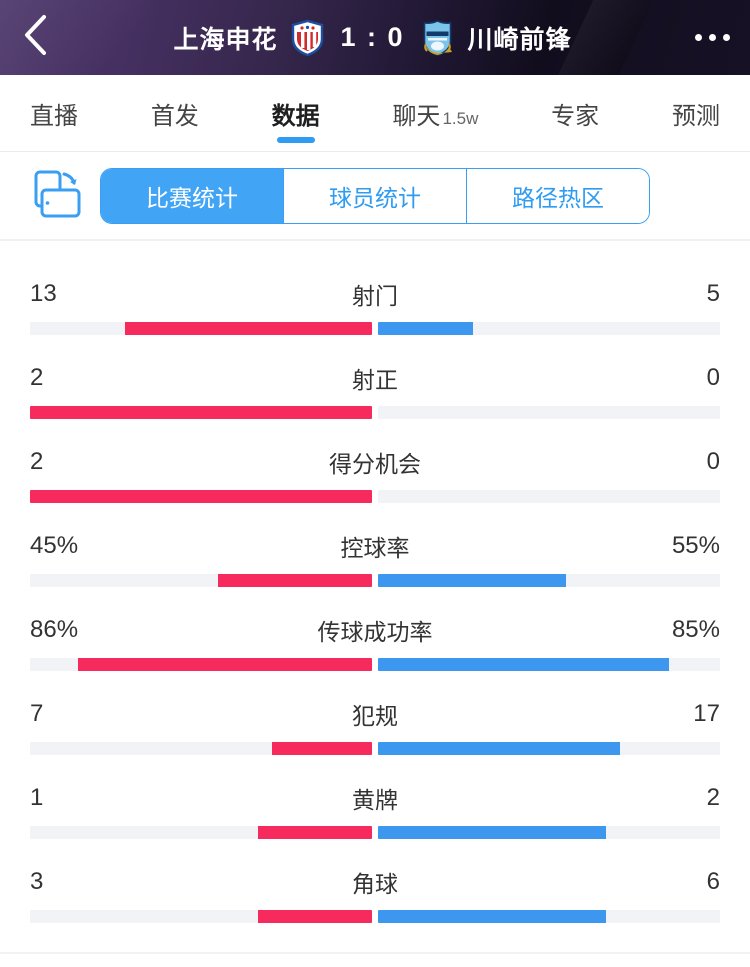 The image size is (750, 967). What do you see at coordinates (296, 113) in the screenshot?
I see `main-tab-数据: 数据` at bounding box center [296, 113].